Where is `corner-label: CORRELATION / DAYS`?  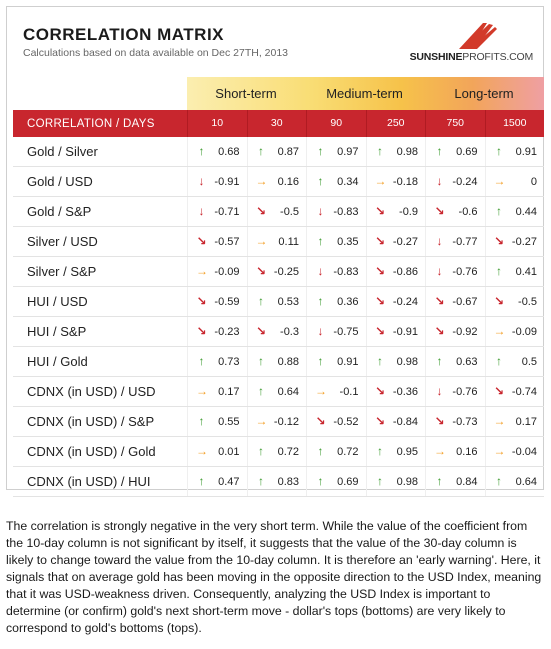
corner-label: CORRELATION / DAYS is located at coordinates (91, 123).